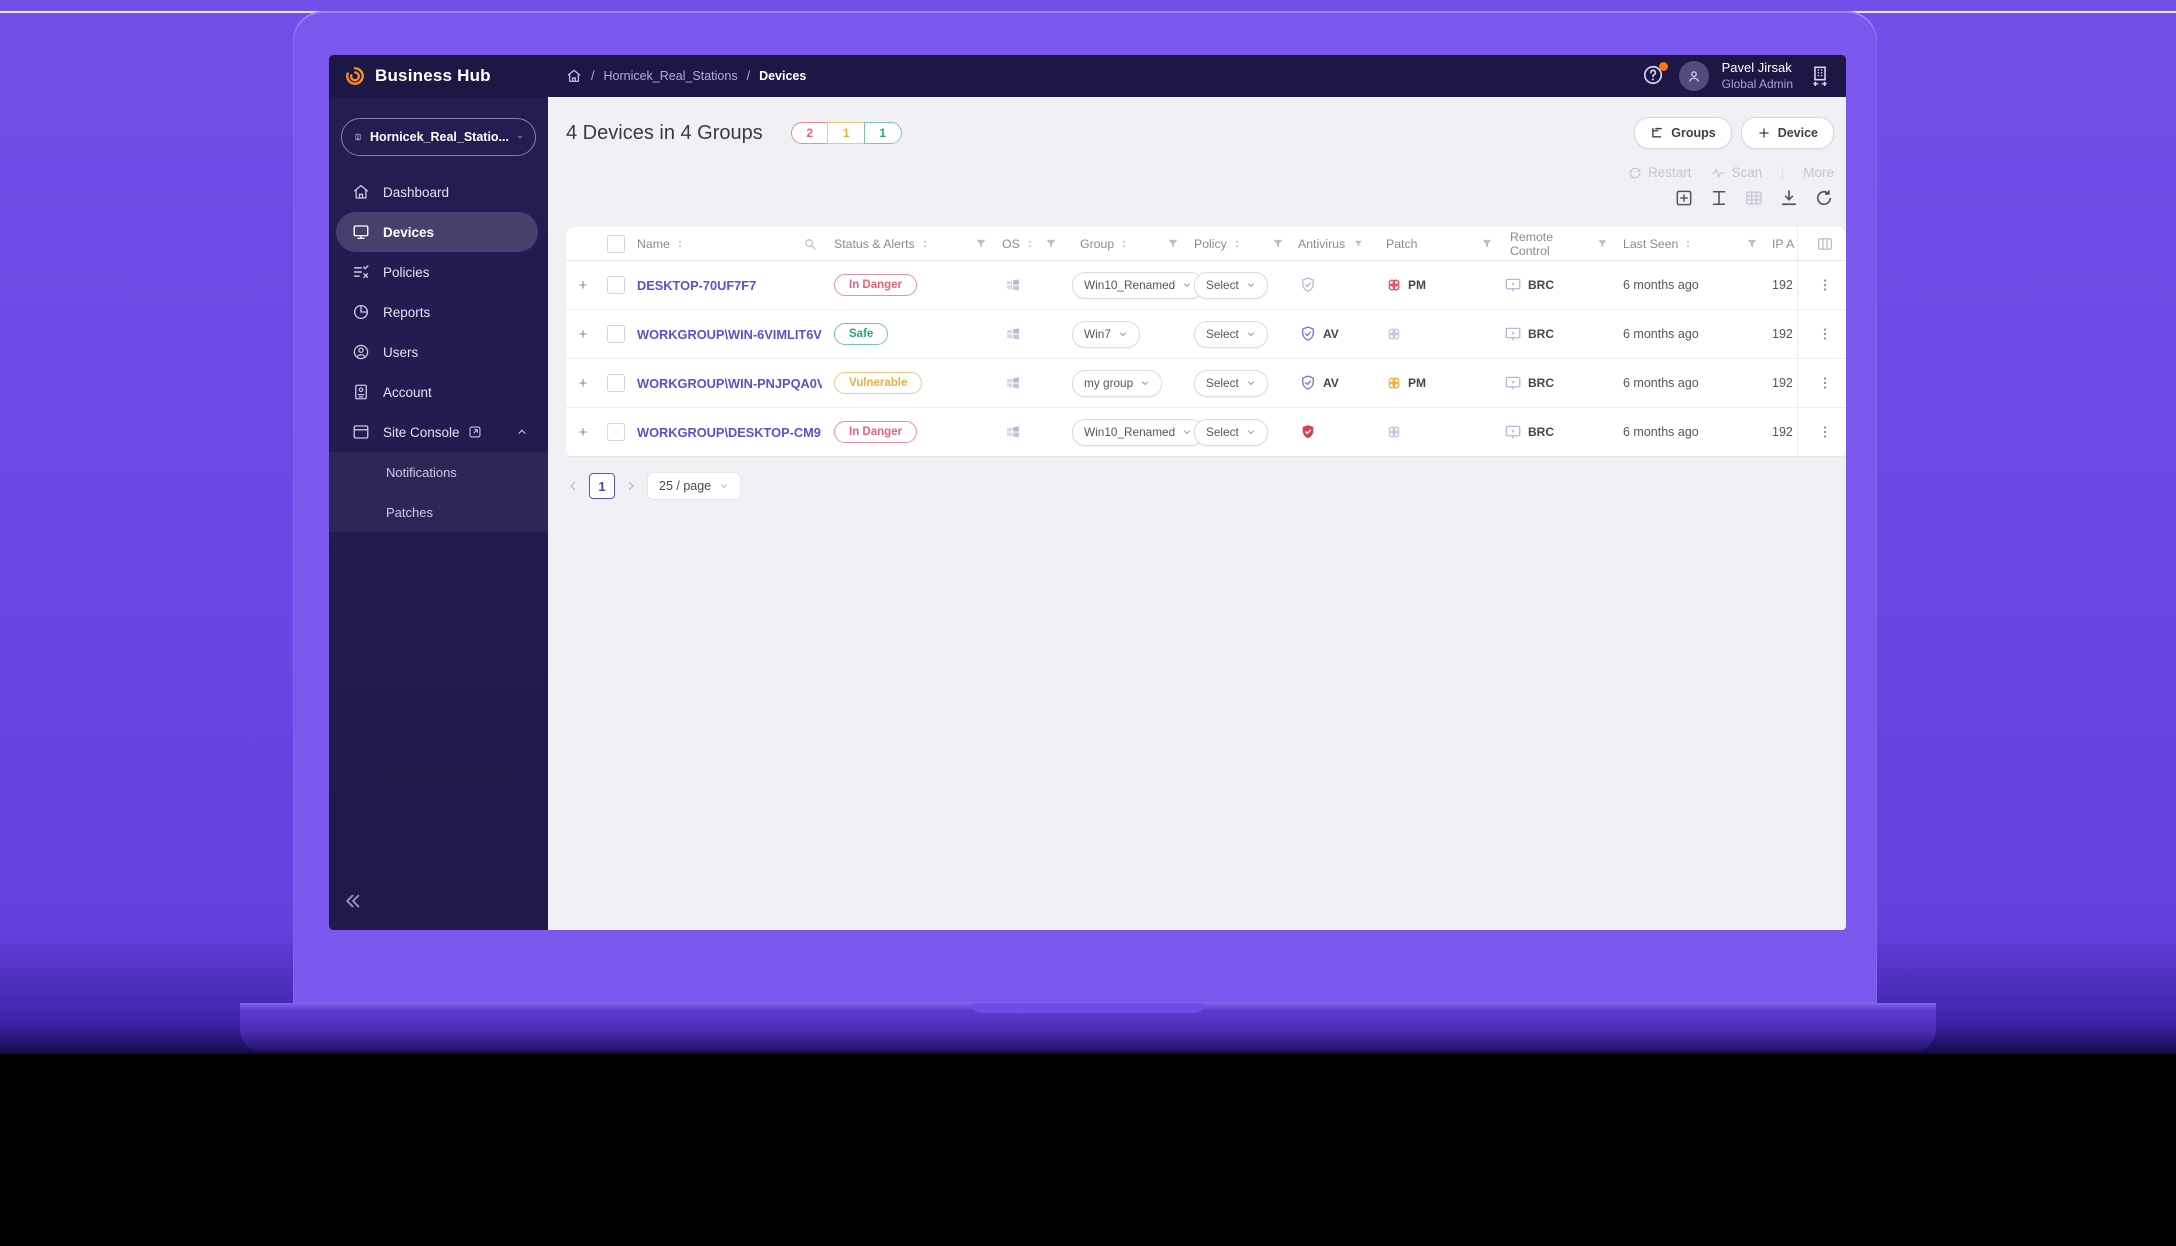 The image size is (2176, 1246). Describe the element at coordinates (1106, 334) in the screenshot. I see `group-select: Win7` at that location.